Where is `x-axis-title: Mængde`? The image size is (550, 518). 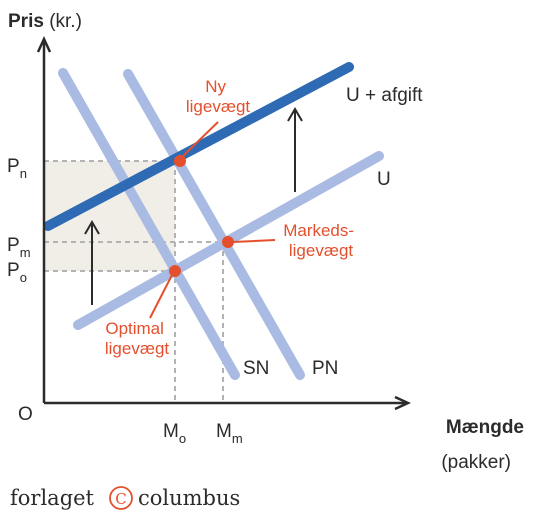 x-axis-title: Mængde is located at coordinates (485, 427).